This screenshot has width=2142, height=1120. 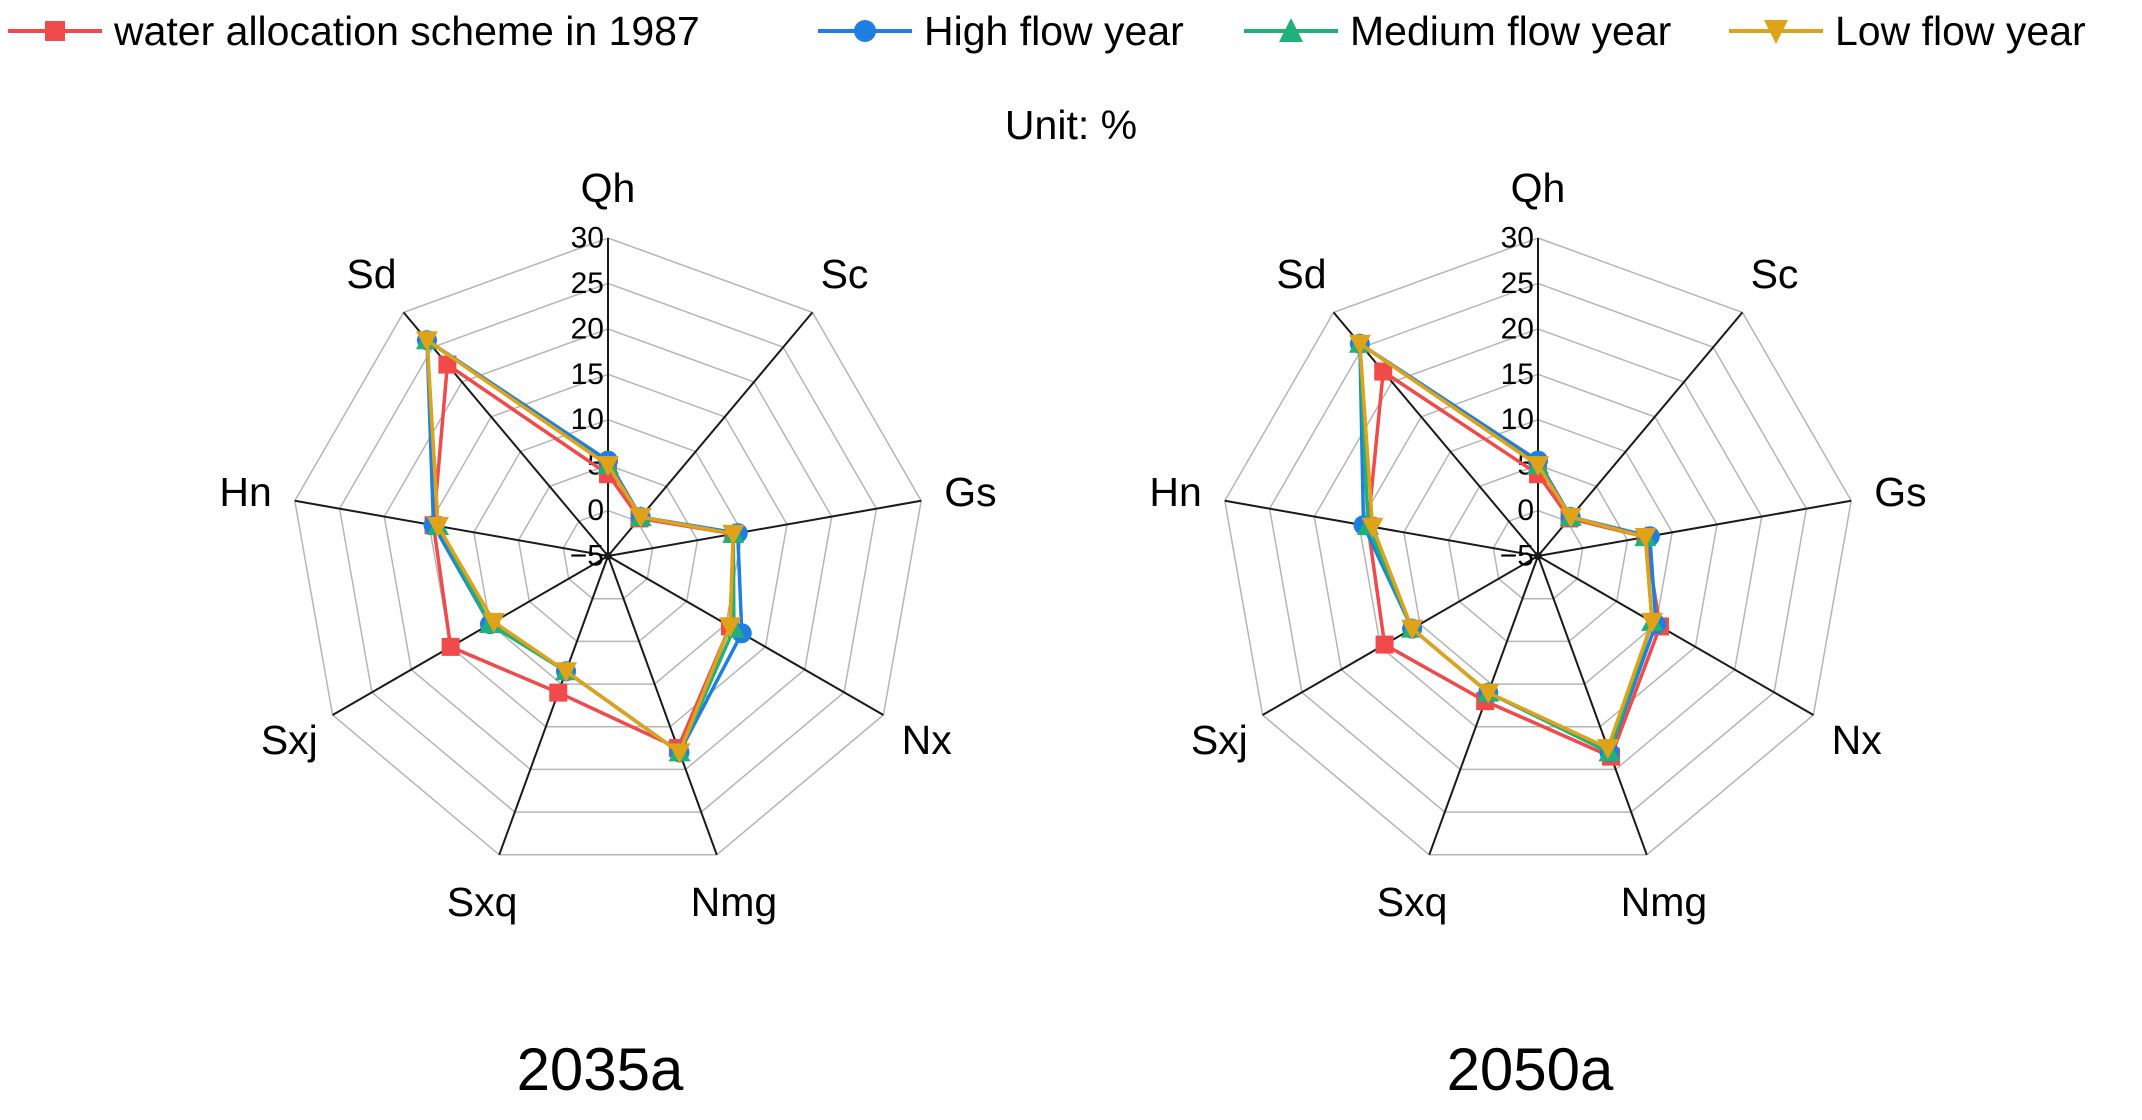 What do you see at coordinates (1776, 32) in the screenshot?
I see `legend-marker-triangle-down-icon` at bounding box center [1776, 32].